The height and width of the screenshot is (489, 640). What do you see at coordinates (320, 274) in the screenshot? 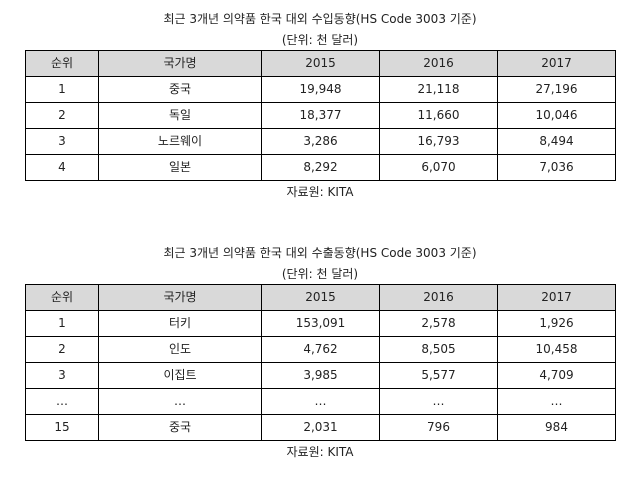
I see `export-table-unit: (단위: 천 달러)` at bounding box center [320, 274].